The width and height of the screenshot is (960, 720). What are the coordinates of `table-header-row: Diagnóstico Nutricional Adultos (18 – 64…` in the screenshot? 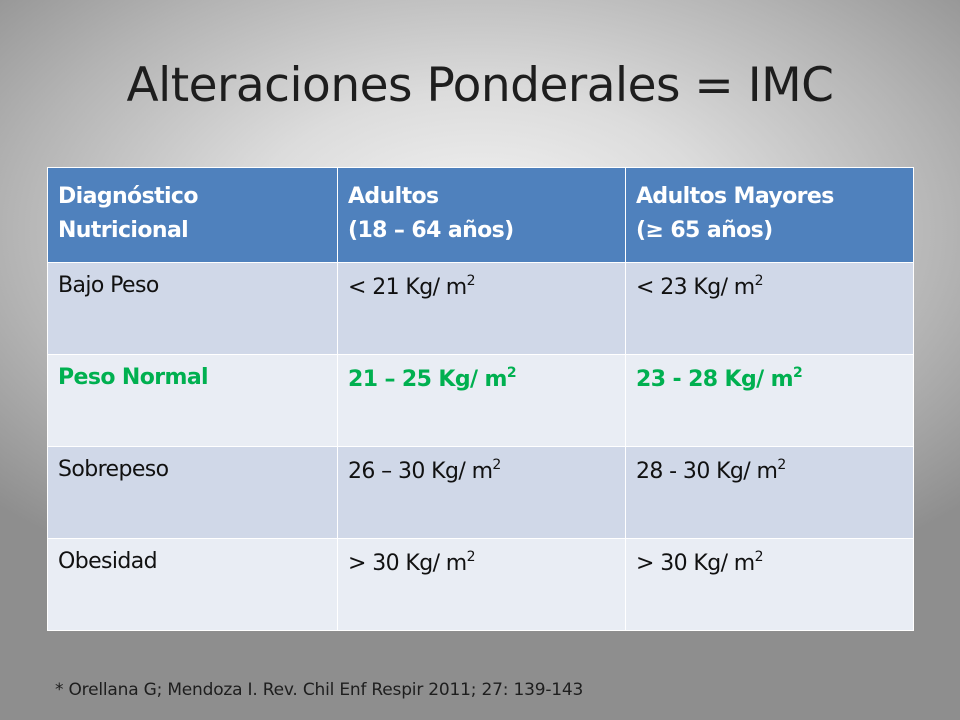 It's located at (480, 215).